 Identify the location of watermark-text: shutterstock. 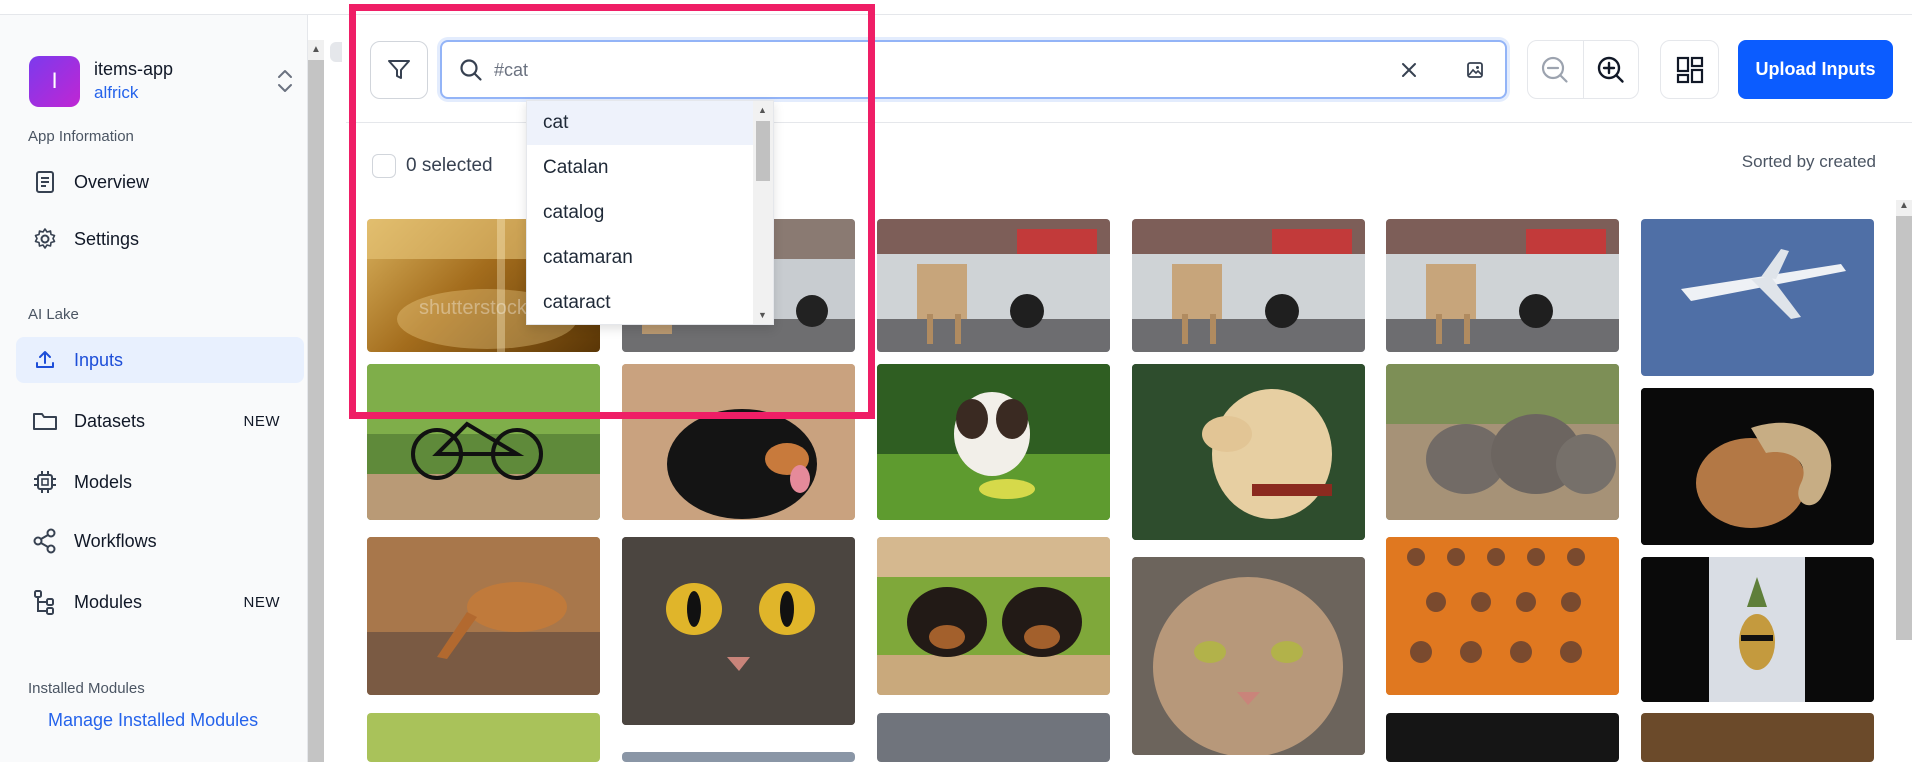
(473, 308).